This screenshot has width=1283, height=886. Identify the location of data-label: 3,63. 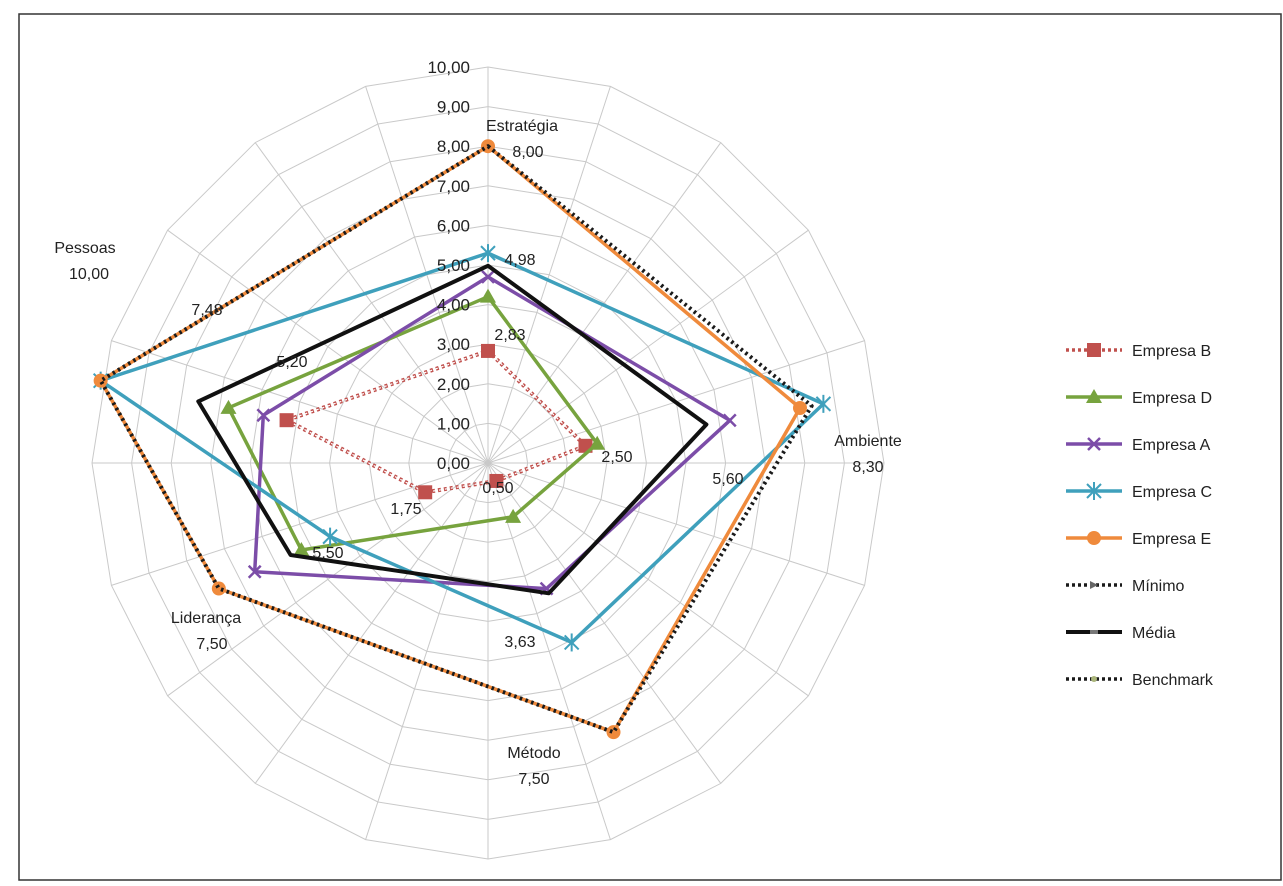
(519, 642).